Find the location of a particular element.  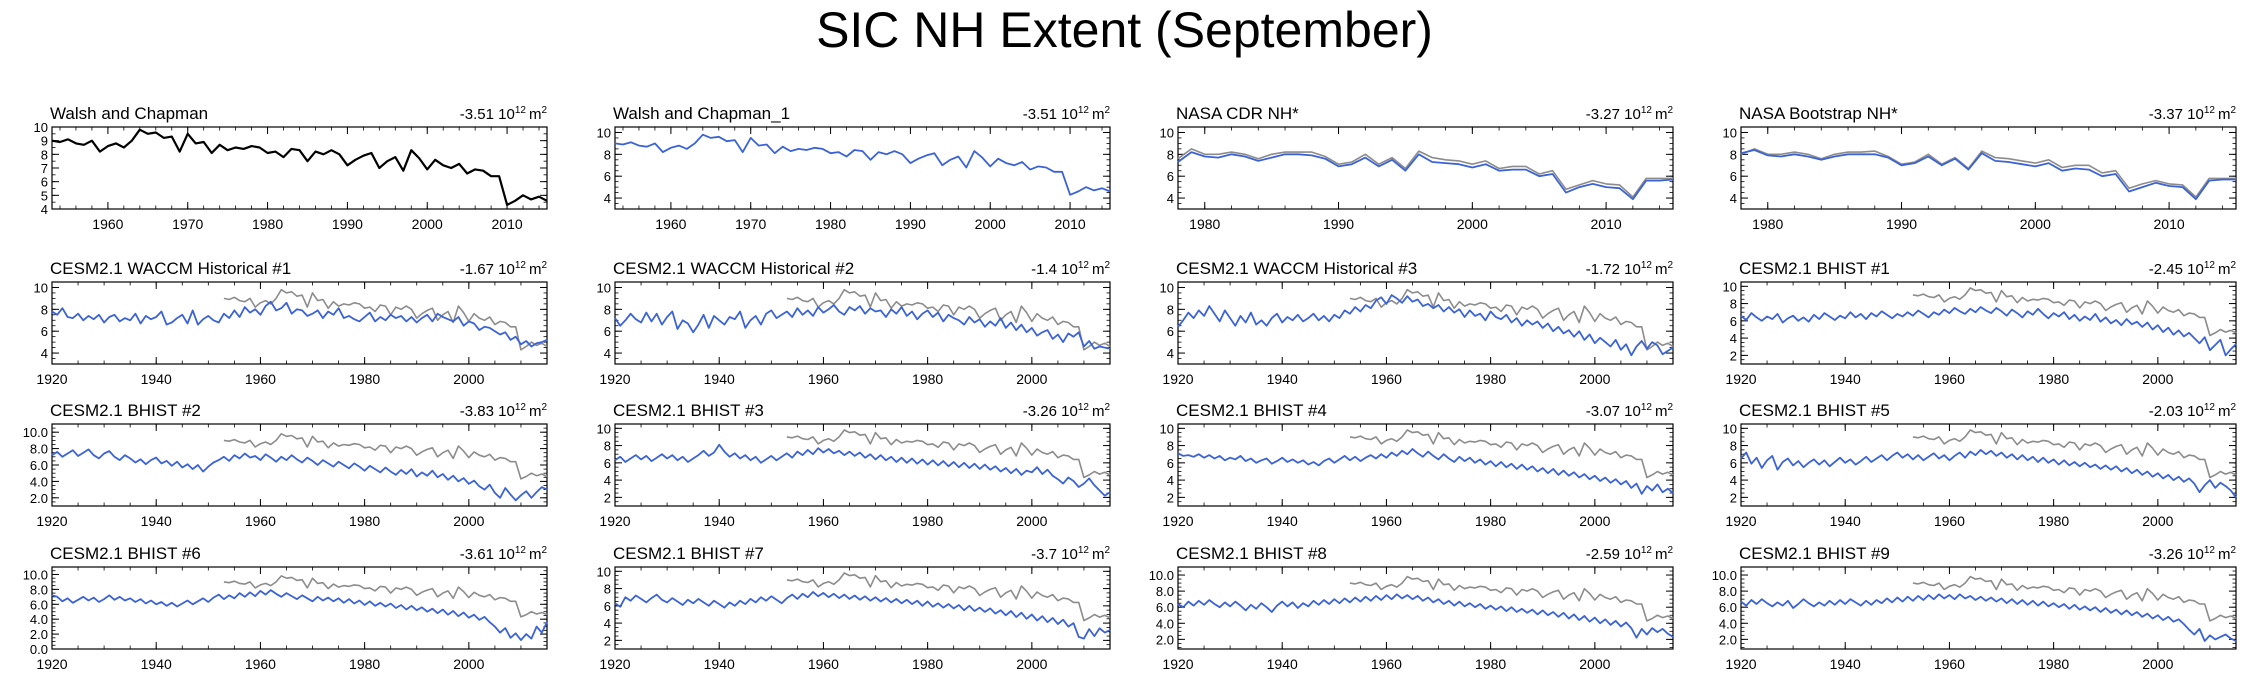

y-tick-label: 5 is located at coordinates (44, 195).